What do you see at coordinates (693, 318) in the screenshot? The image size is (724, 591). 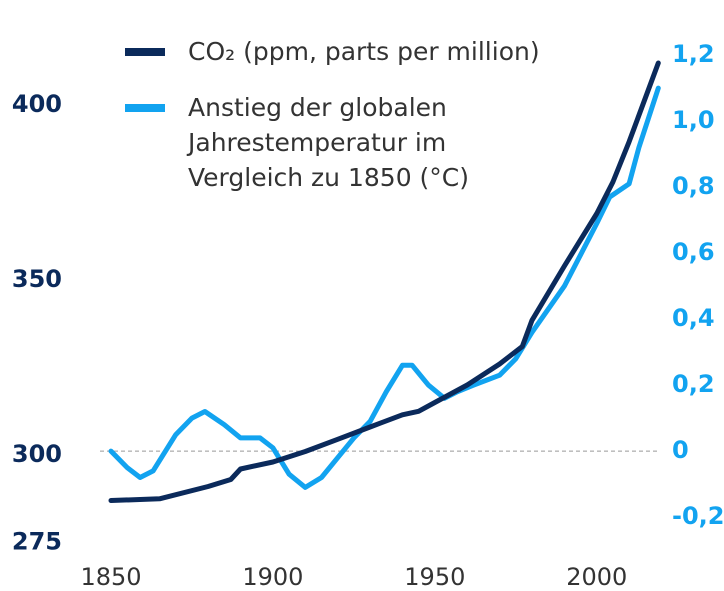 I see `y2-tick-label: 0,4` at bounding box center [693, 318].